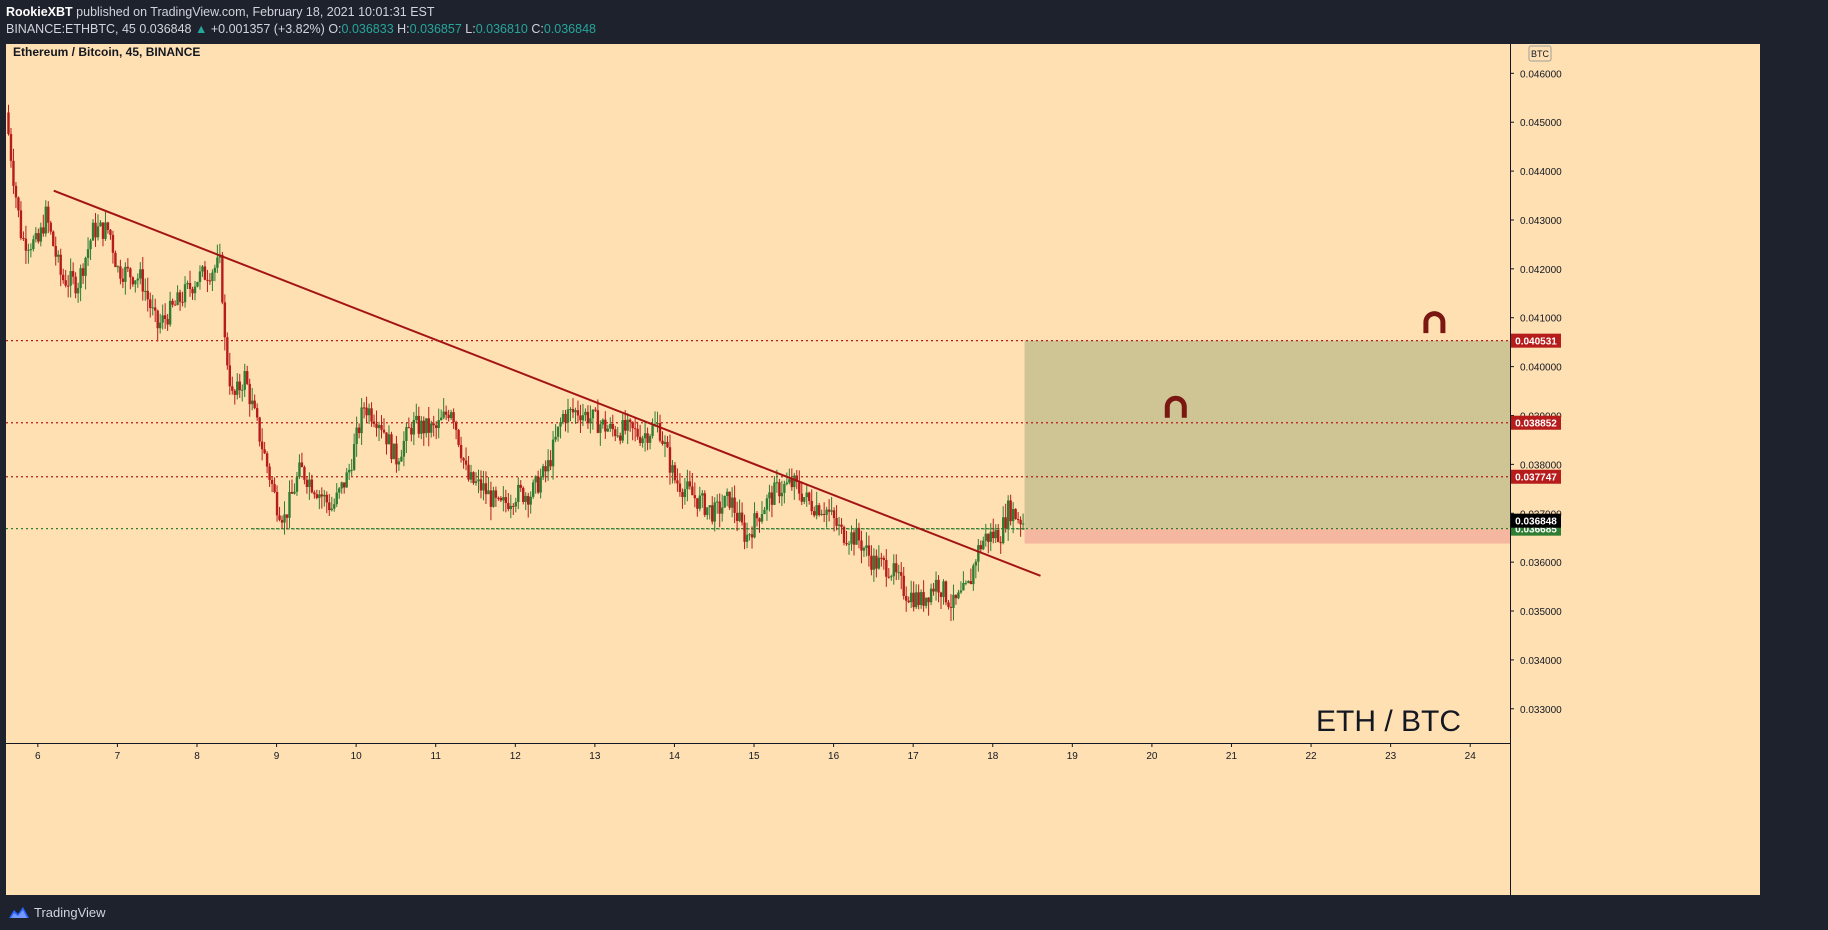 Image resolution: width=1828 pixels, height=930 pixels. Describe the element at coordinates (1267, 434) in the screenshot. I see `target-zone` at that location.